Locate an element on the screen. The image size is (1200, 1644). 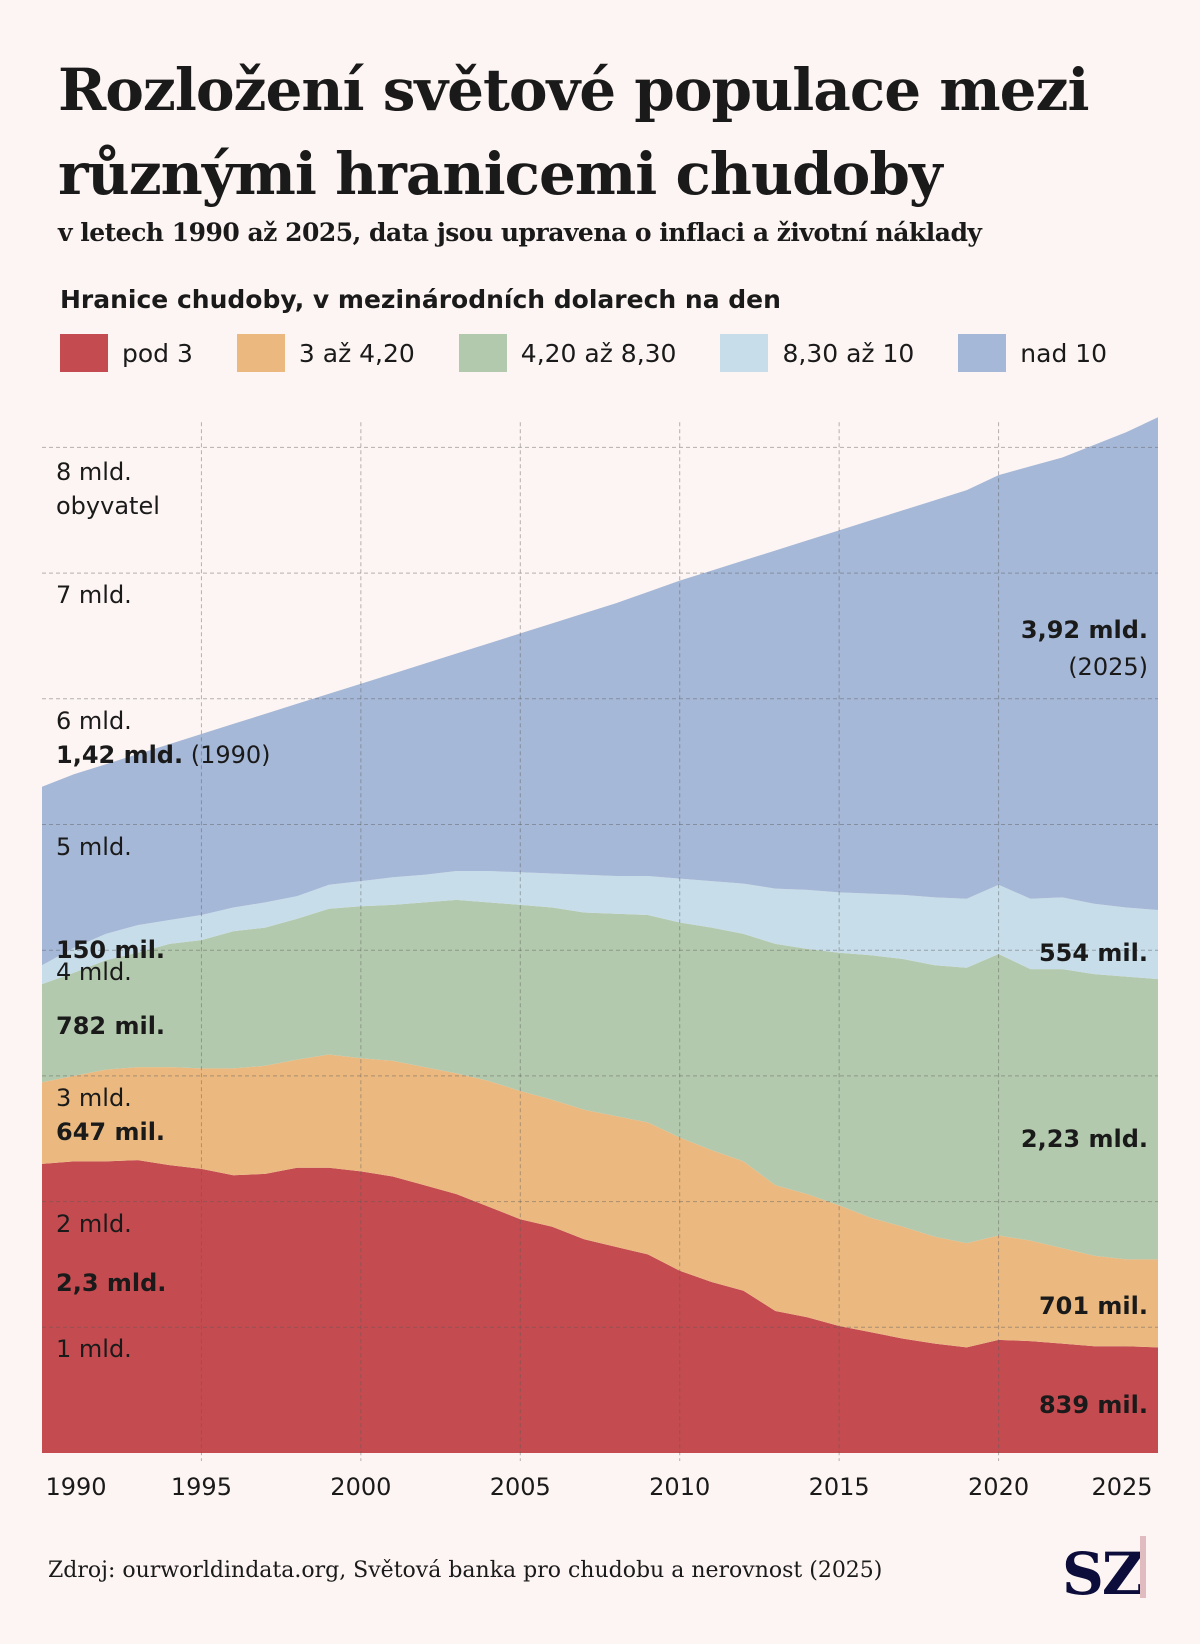
y-unit-text: obyvatel is located at coordinates (108, 506).